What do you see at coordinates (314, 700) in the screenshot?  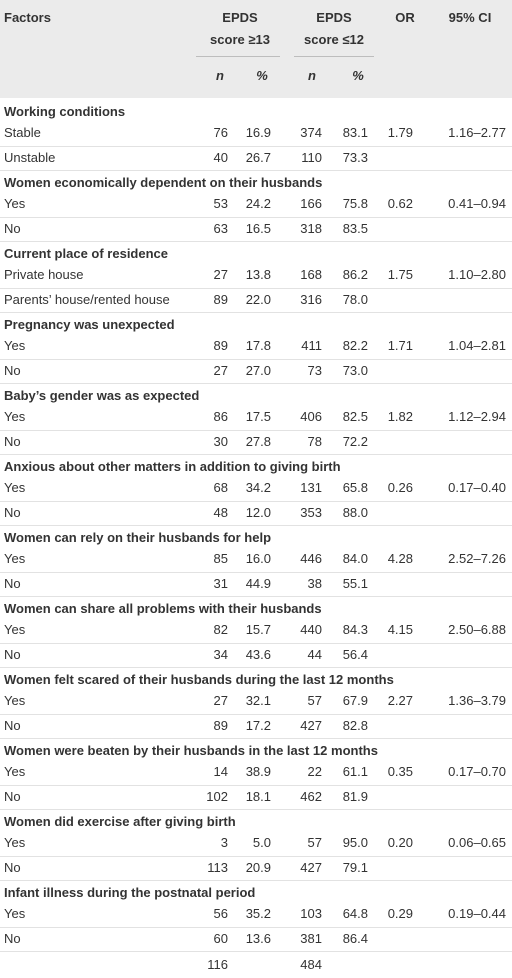 I see `cell: 57` at bounding box center [314, 700].